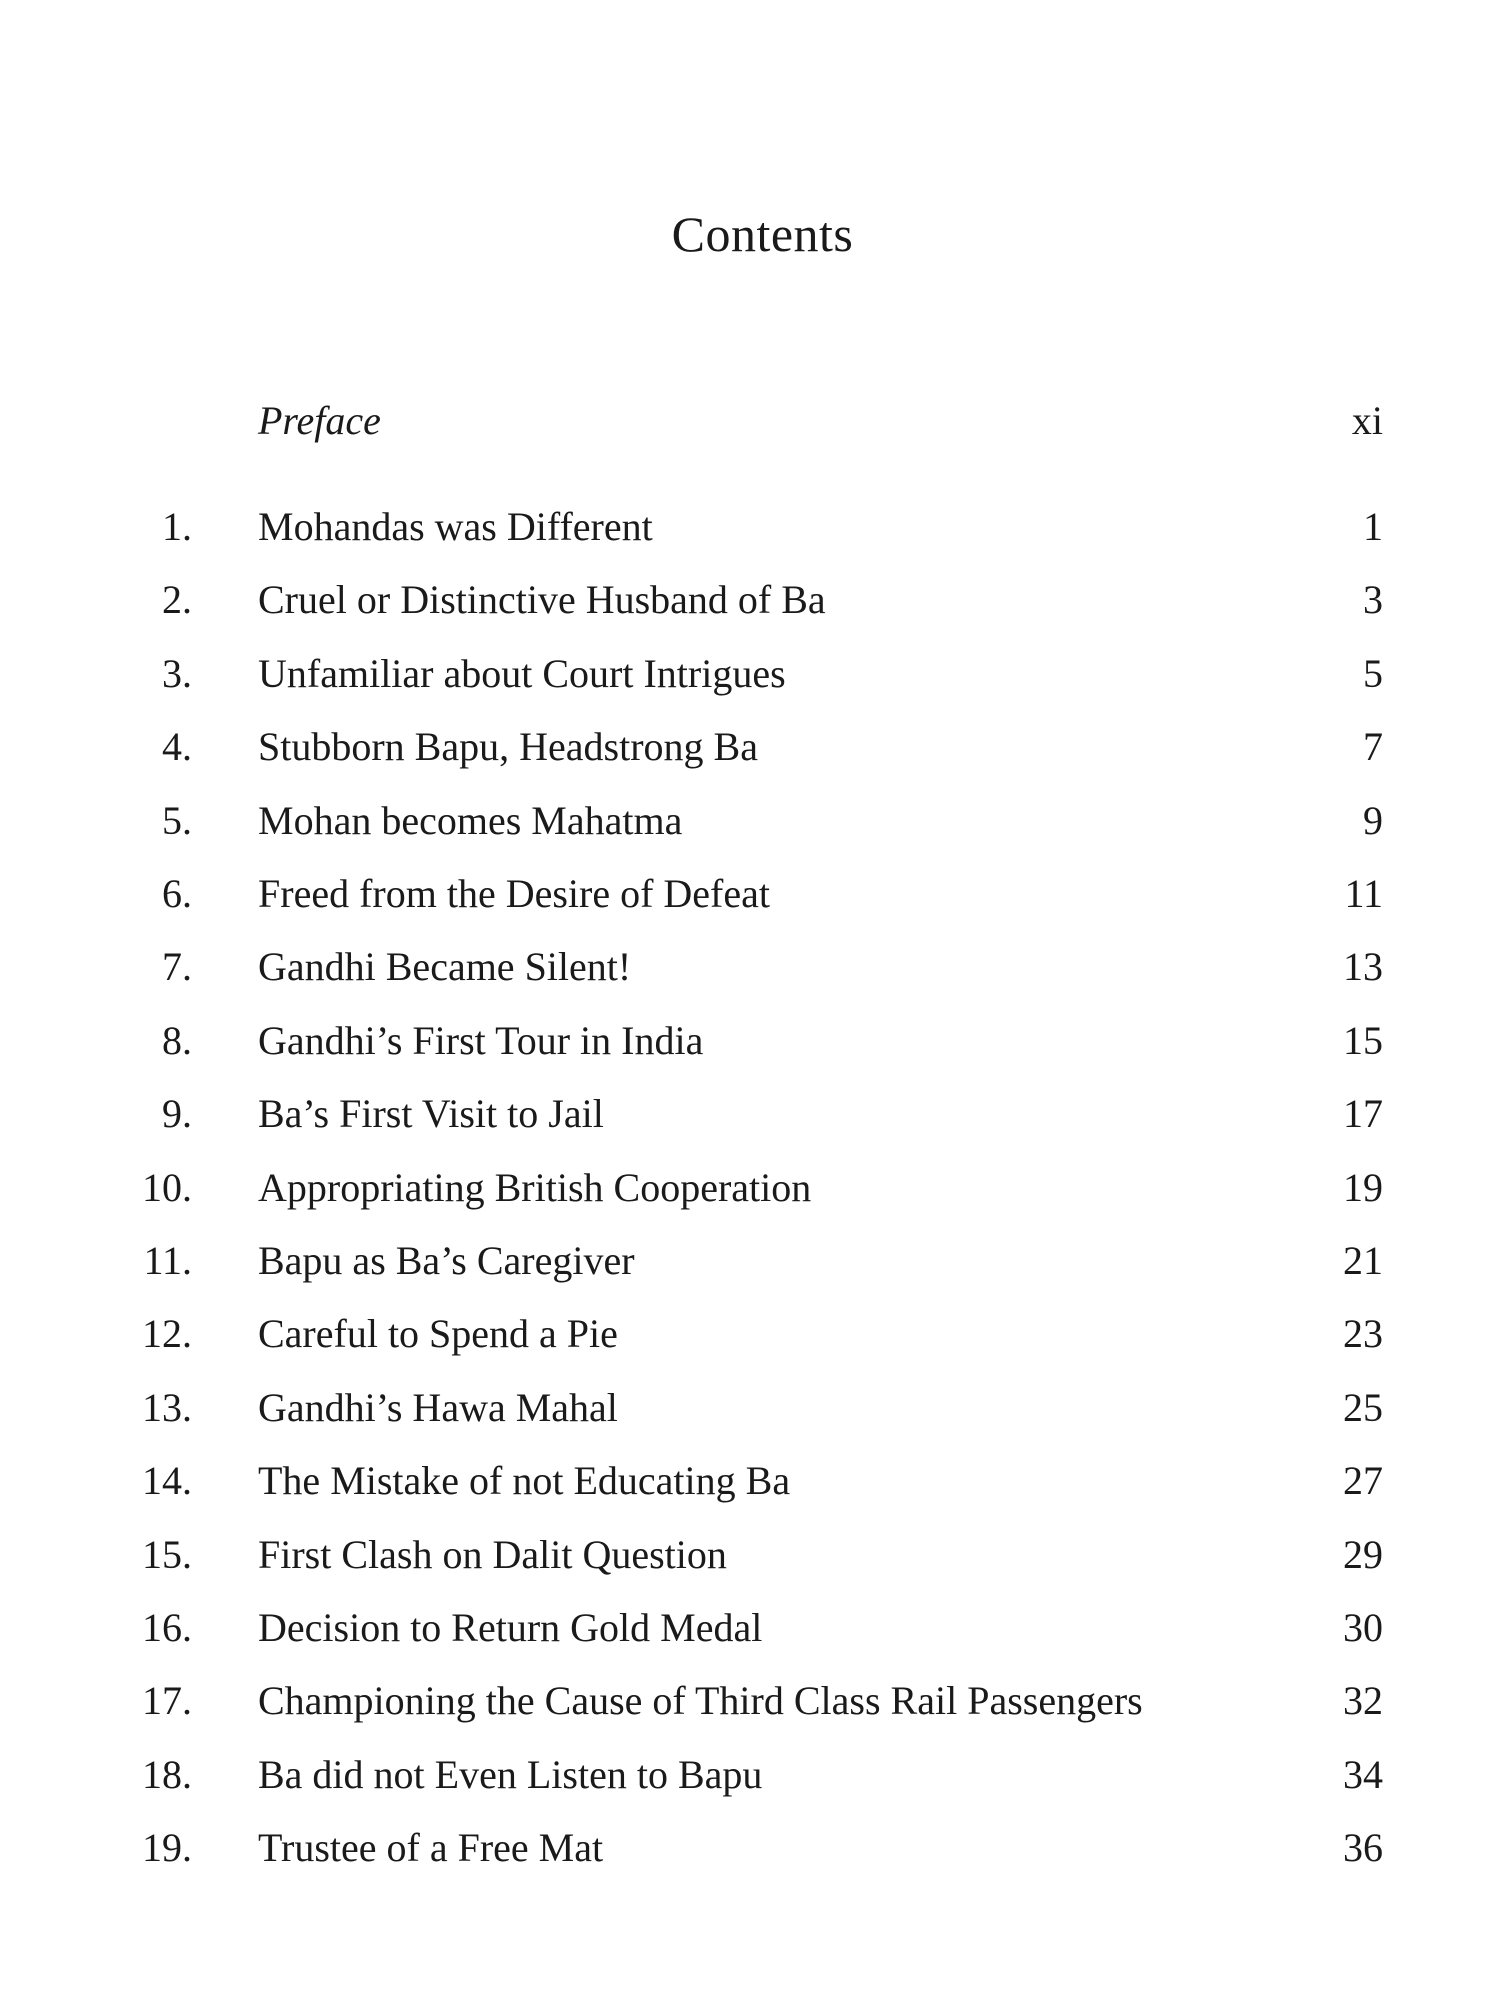  Describe the element at coordinates (455, 526) in the screenshot. I see `toc-title: Mohandas was Different` at that location.